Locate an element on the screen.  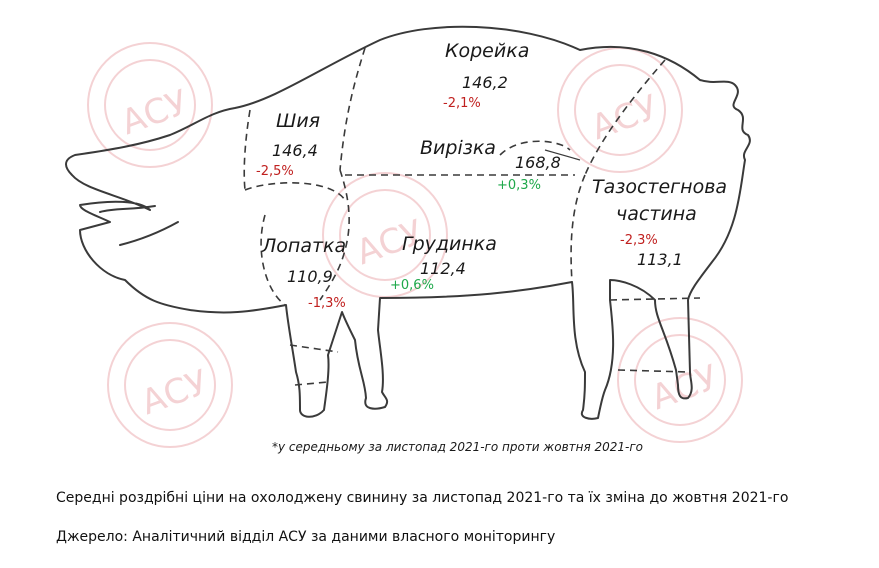
cut-change-tazostegnova: -2,3% is located at coordinates (639, 240).